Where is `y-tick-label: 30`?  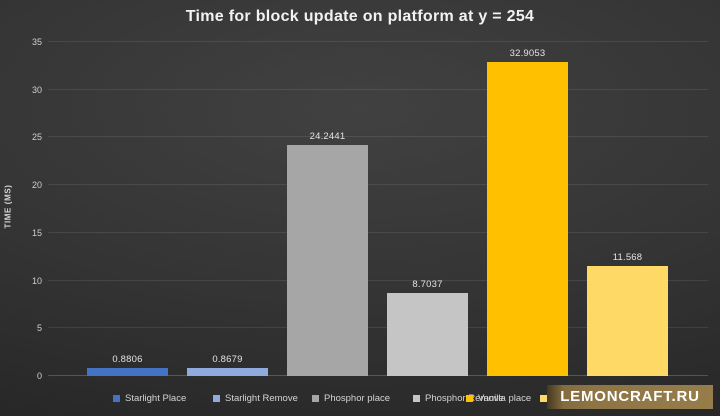
y-tick-label: 30 is located at coordinates (36, 89).